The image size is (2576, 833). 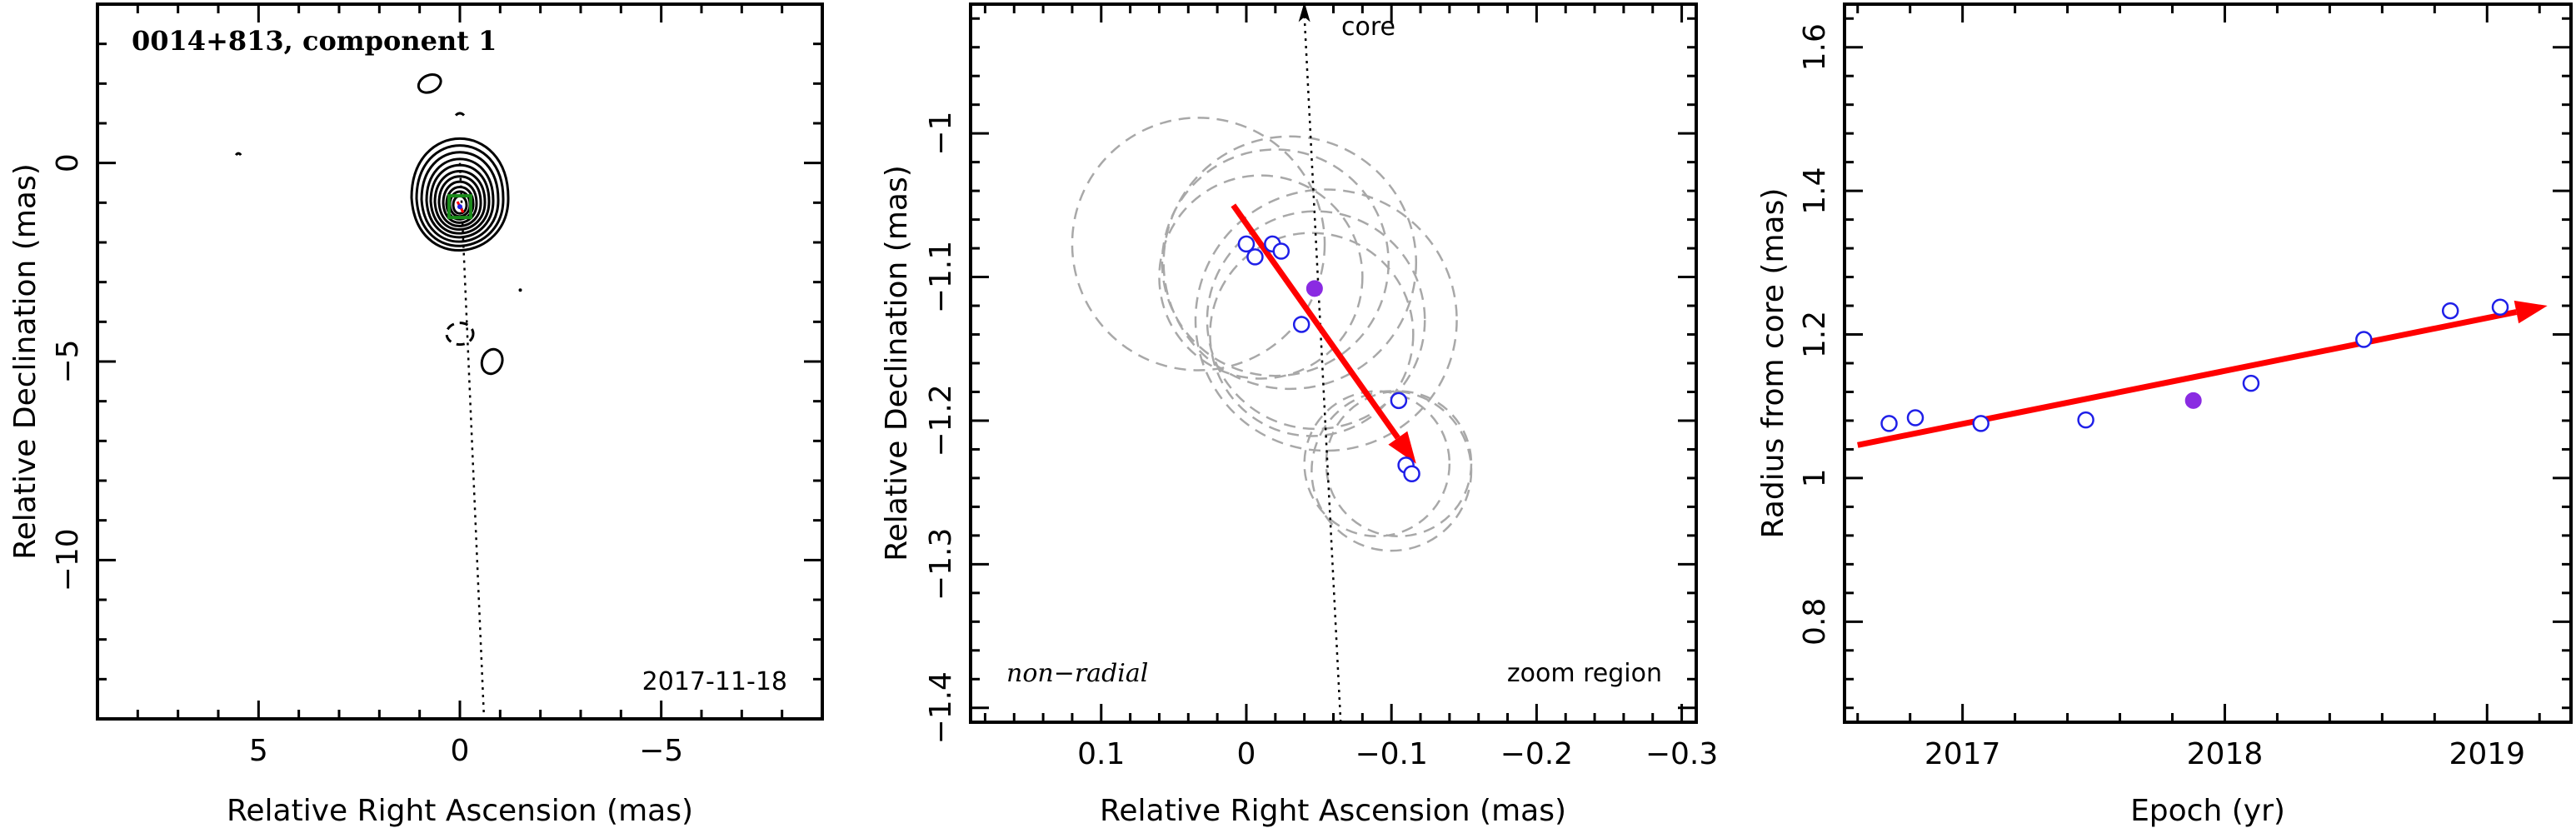 What do you see at coordinates (1333, 811) in the screenshot?
I see `panel2-xlabel: Relative Right Ascension (mas)` at bounding box center [1333, 811].